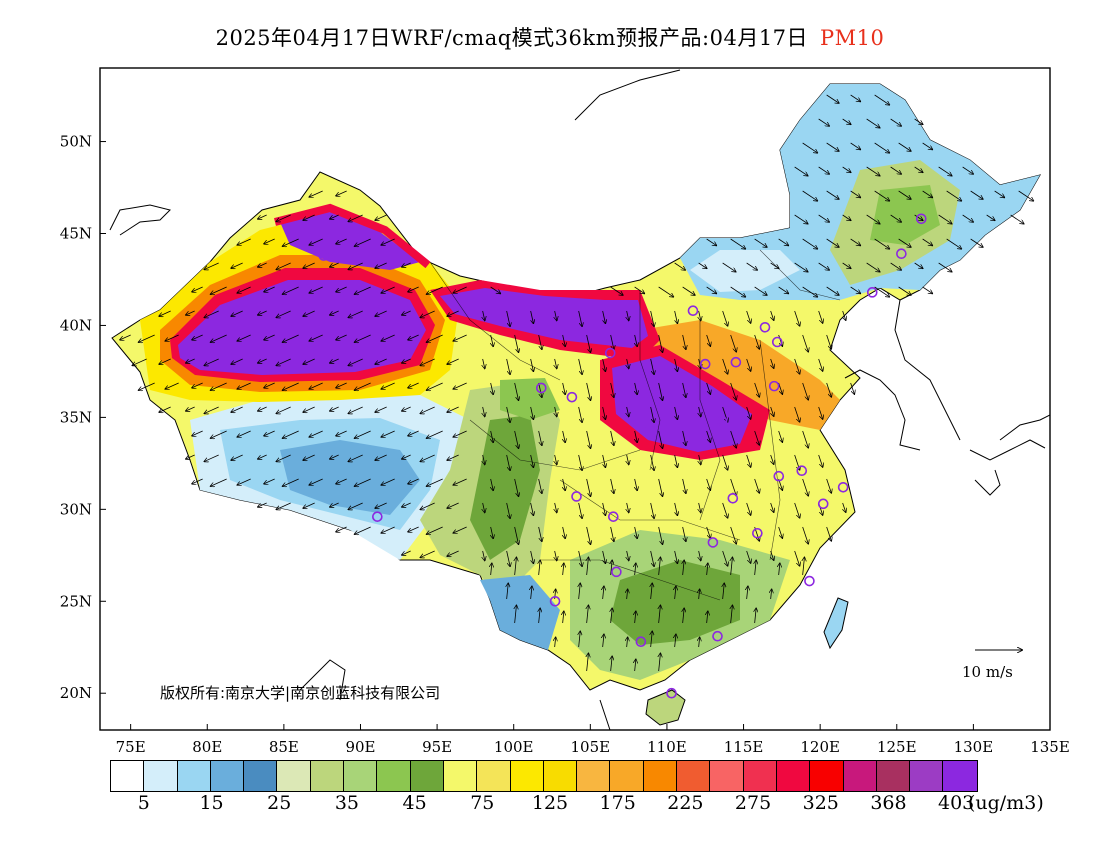 Image resolution: width=1100 pixels, height=850 pixels. Describe the element at coordinates (360, 747) in the screenshot. I see `lon-label: 90E` at that location.